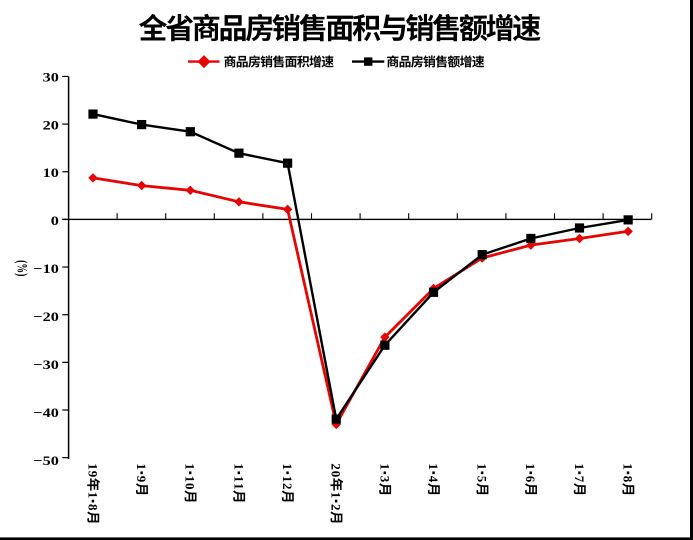 The height and width of the screenshot is (540, 693). What do you see at coordinates (46, 461) in the screenshot?
I see `svg-text: −50` at bounding box center [46, 461].